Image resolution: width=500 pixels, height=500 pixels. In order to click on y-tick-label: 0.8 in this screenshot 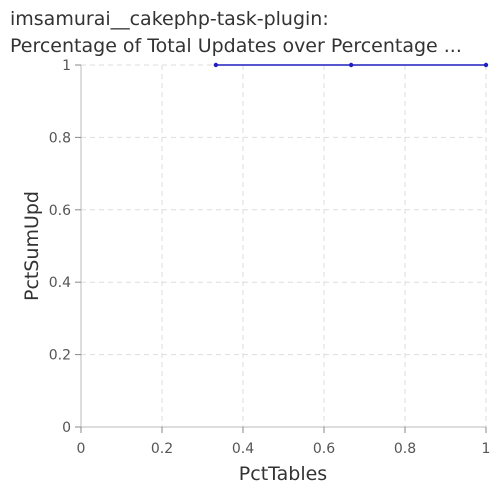, I will do `click(60, 138)`.